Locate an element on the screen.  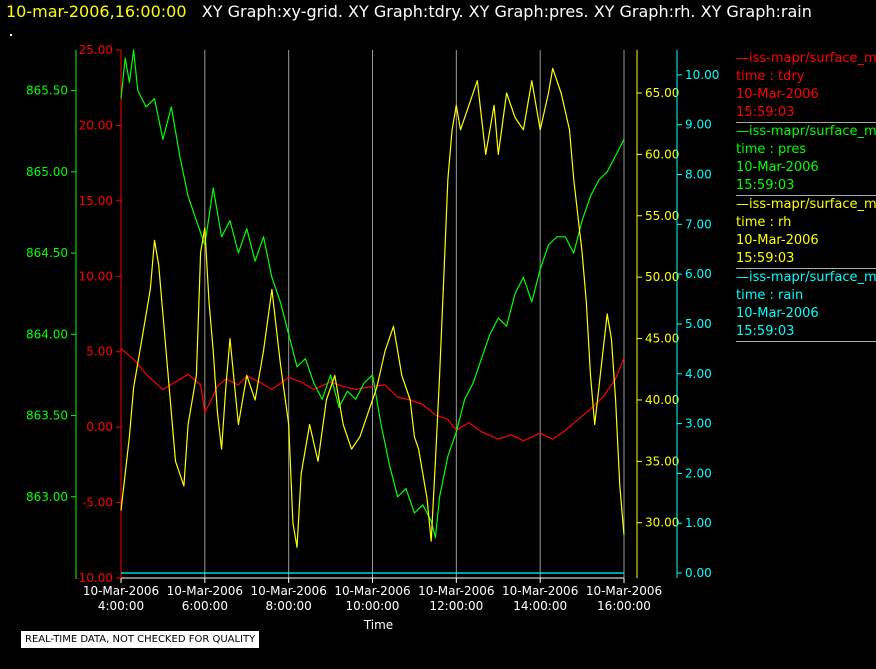
rh-tick-label: 50.00 is located at coordinates (662, 277).